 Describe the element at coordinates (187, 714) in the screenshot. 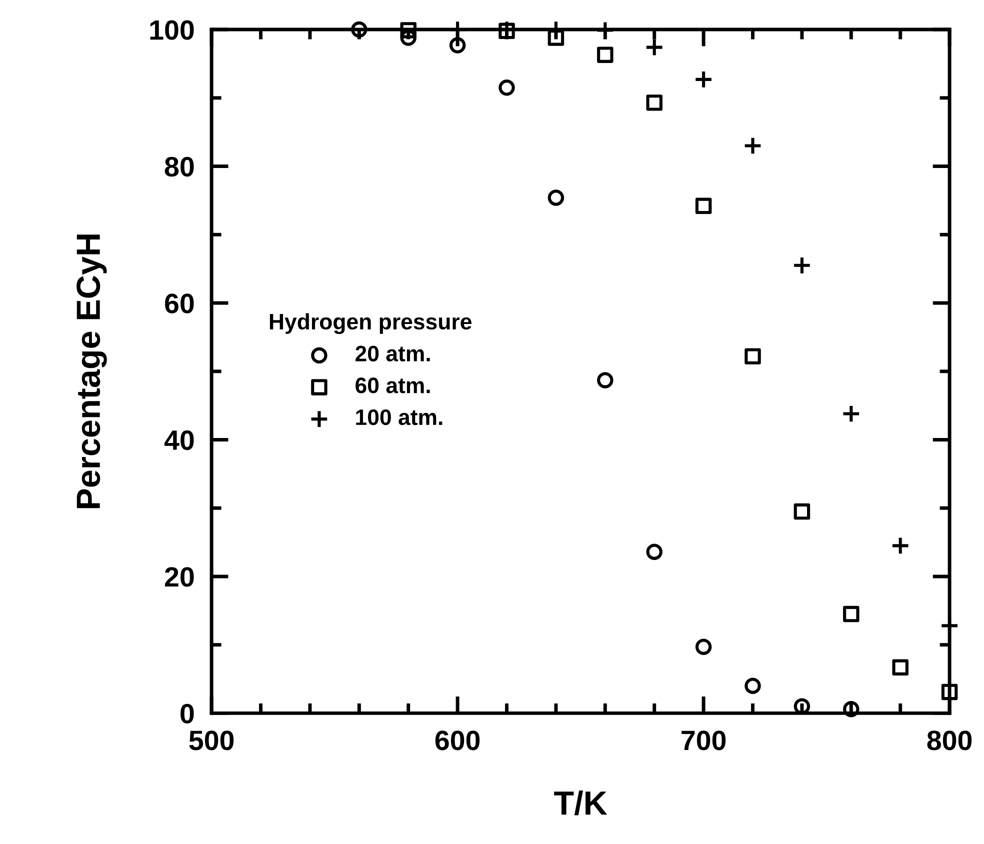

I see `y-tick-label: 0` at that location.